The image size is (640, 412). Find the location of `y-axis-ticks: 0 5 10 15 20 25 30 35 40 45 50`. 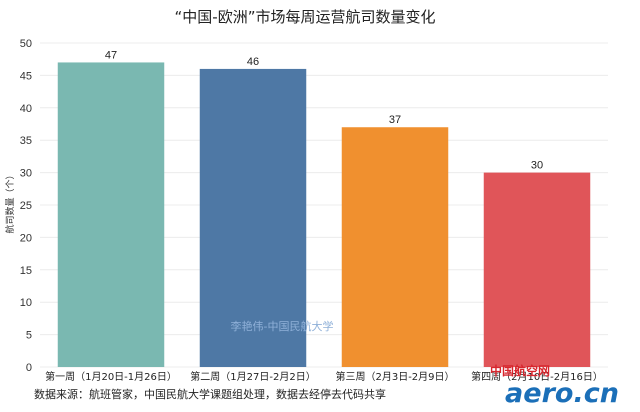

y-axis-ticks: 0 5 10 15 20 25 30 35 40 45 50 is located at coordinates (26, 206).